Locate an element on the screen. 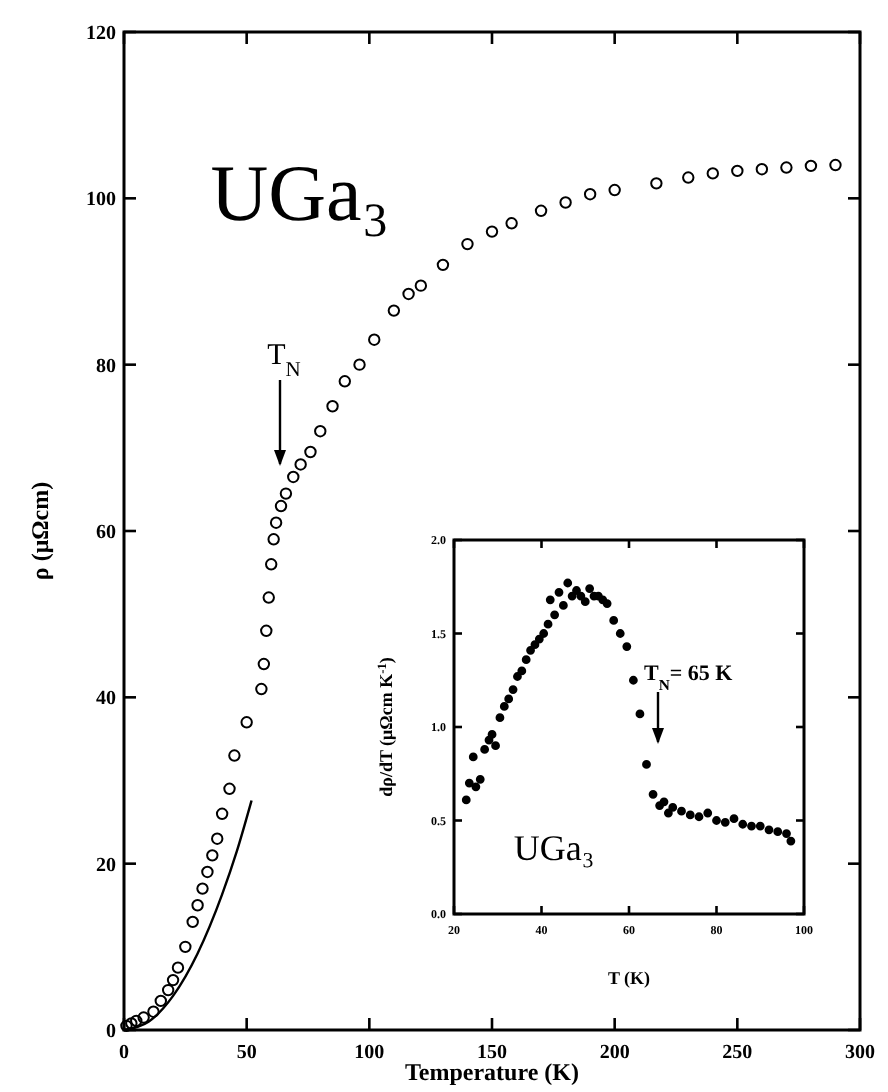 The height and width of the screenshot is (1092, 888). y-tick-label: 60 is located at coordinates (106, 533).